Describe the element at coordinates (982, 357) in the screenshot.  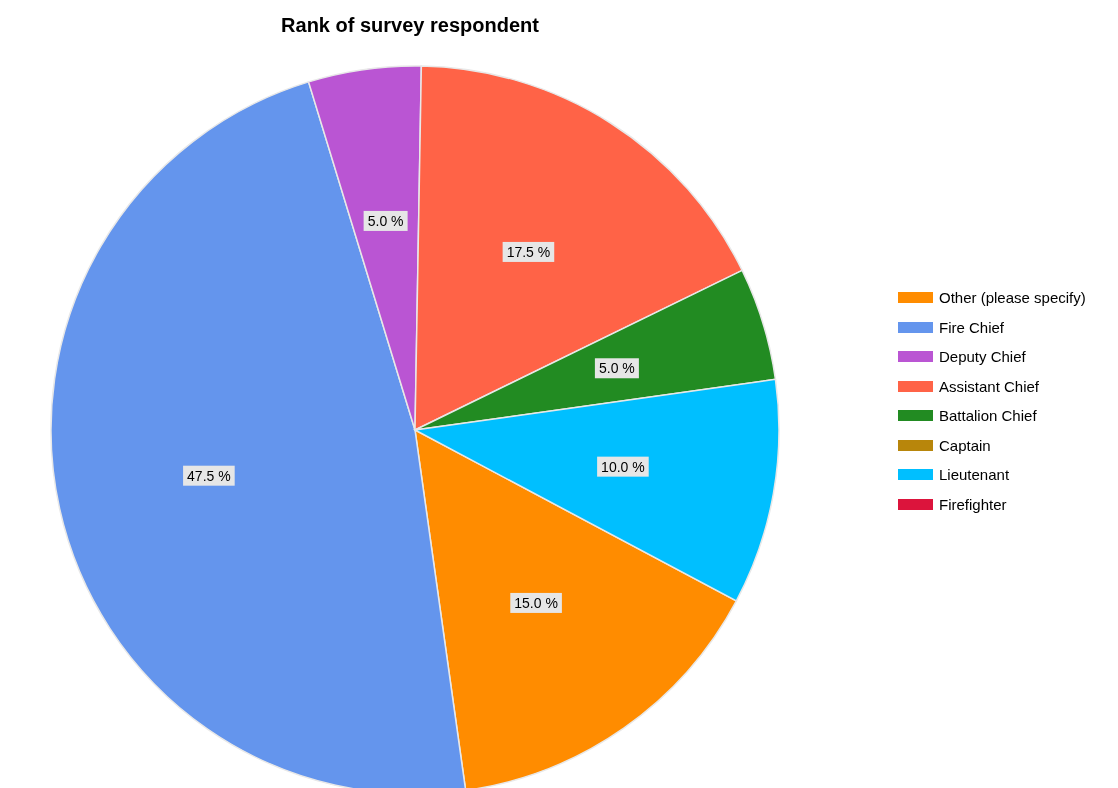
I see `legend-label: Deputy Chief` at that location.